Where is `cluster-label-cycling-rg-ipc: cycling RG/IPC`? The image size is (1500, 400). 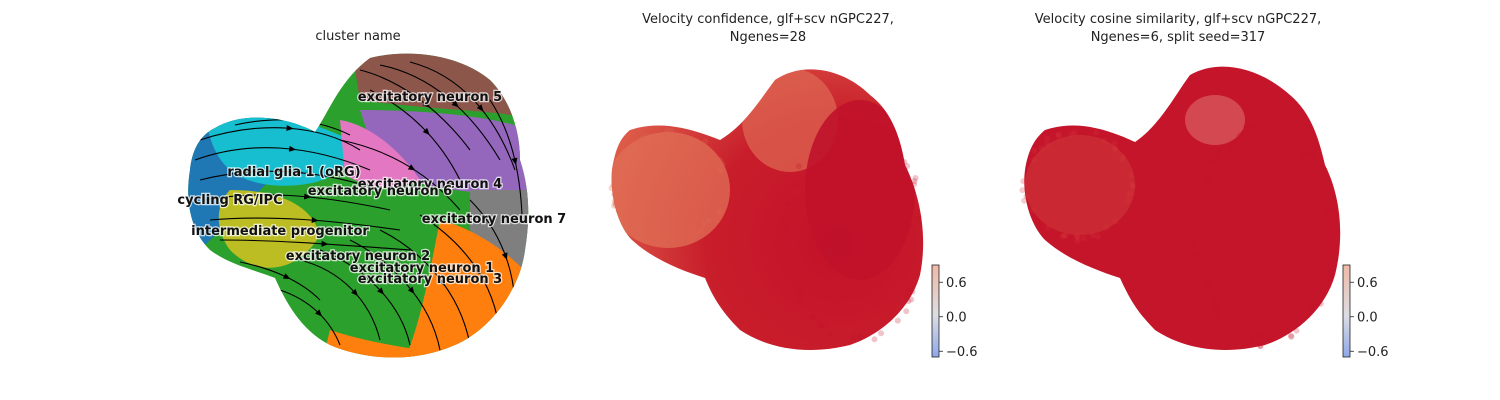
cluster-label-cycling-rg-ipc: cycling RG/IPC is located at coordinates (229, 200).